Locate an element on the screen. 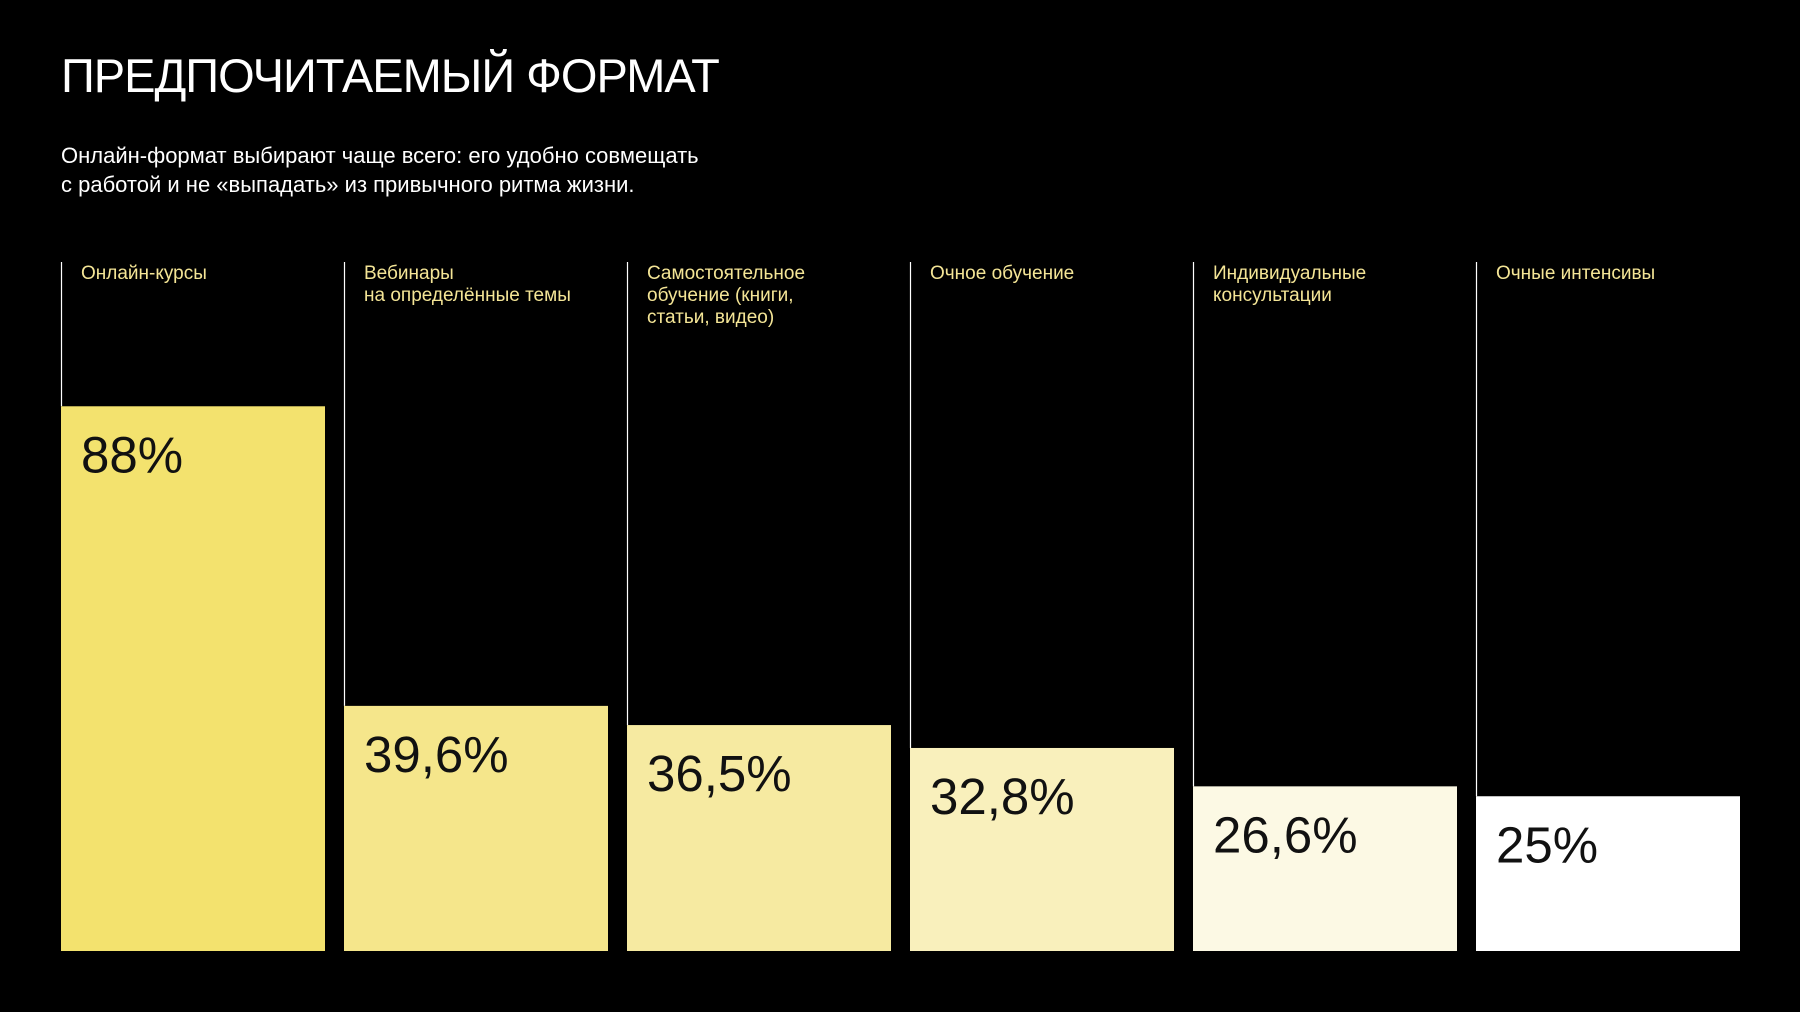  category-label: Очное обучение is located at coordinates (1002, 273).